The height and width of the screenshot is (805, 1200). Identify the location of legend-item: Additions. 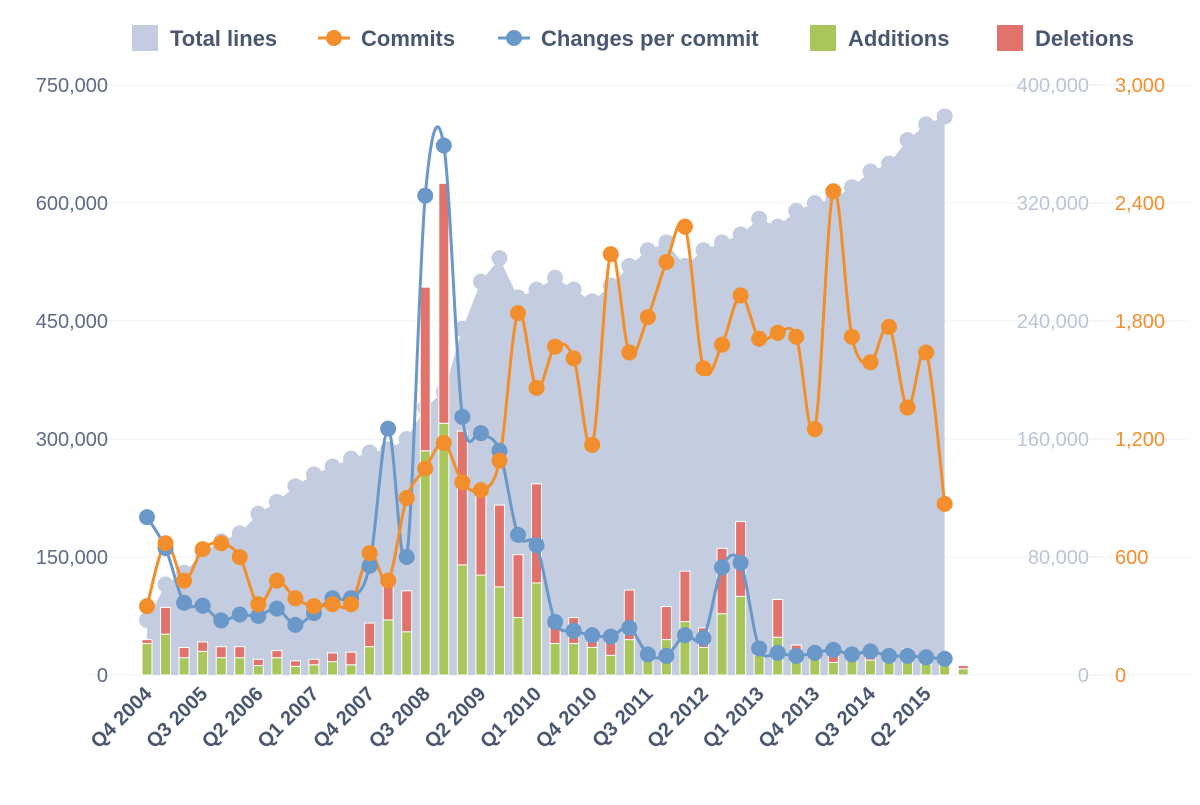
(879, 38).